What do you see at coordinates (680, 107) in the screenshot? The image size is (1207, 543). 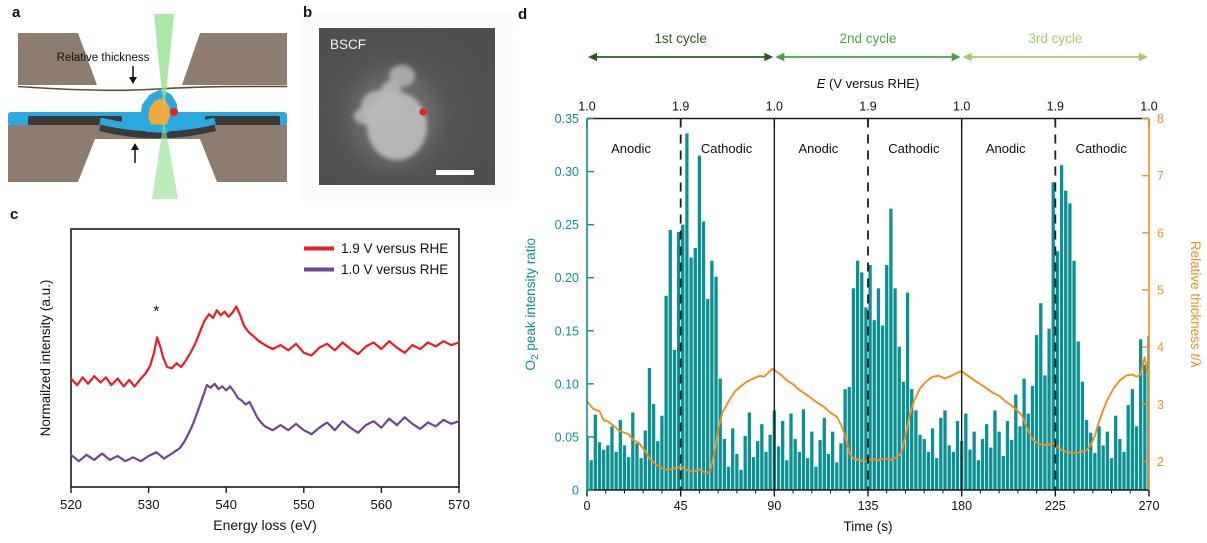 I see `top-tick-label: 1.9` at bounding box center [680, 107].